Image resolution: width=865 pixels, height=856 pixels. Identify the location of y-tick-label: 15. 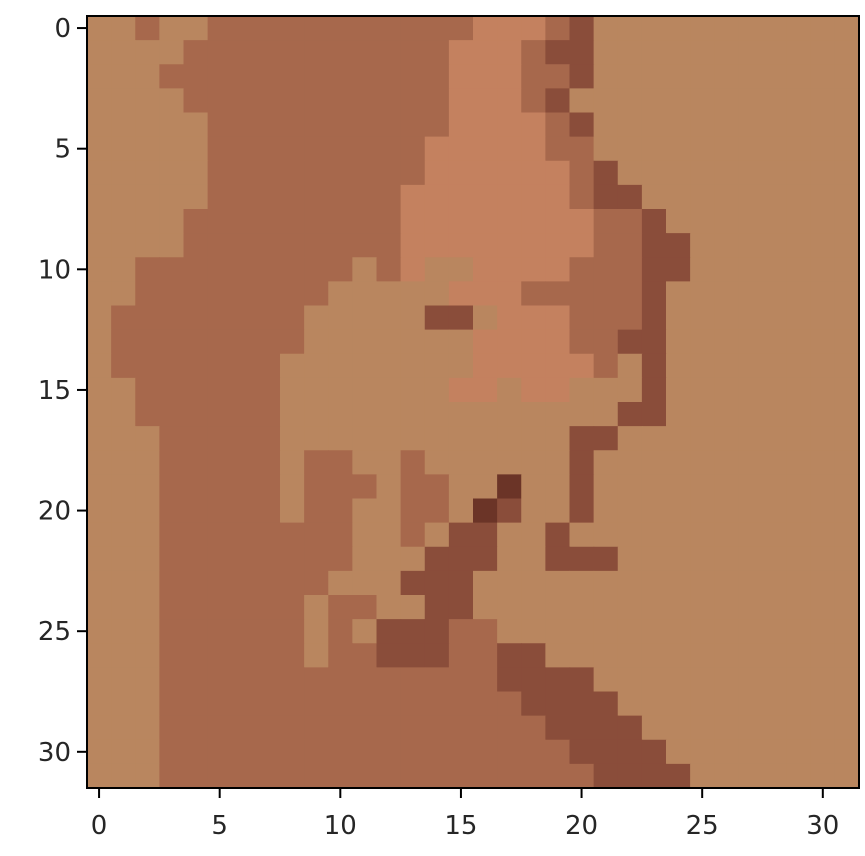
(54, 391).